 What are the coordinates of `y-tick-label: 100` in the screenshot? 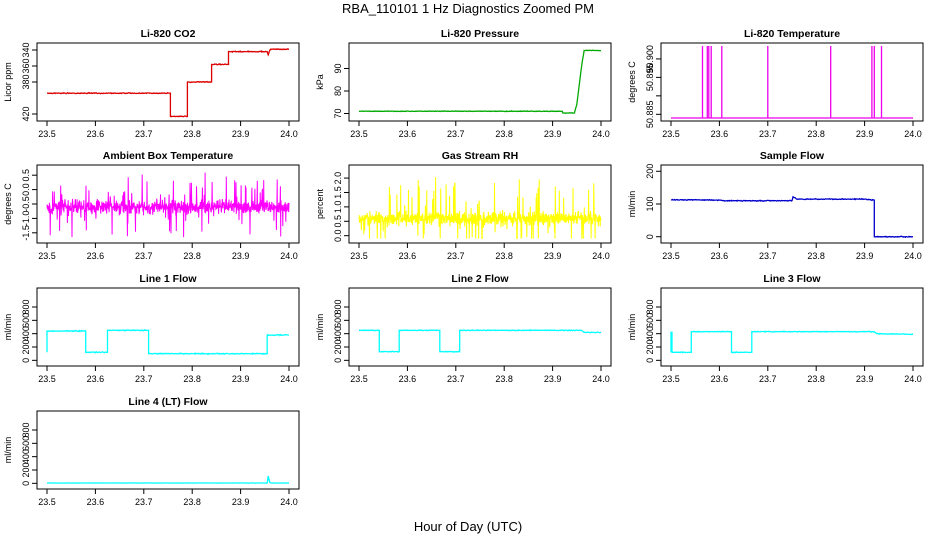 It's located at (650, 203).